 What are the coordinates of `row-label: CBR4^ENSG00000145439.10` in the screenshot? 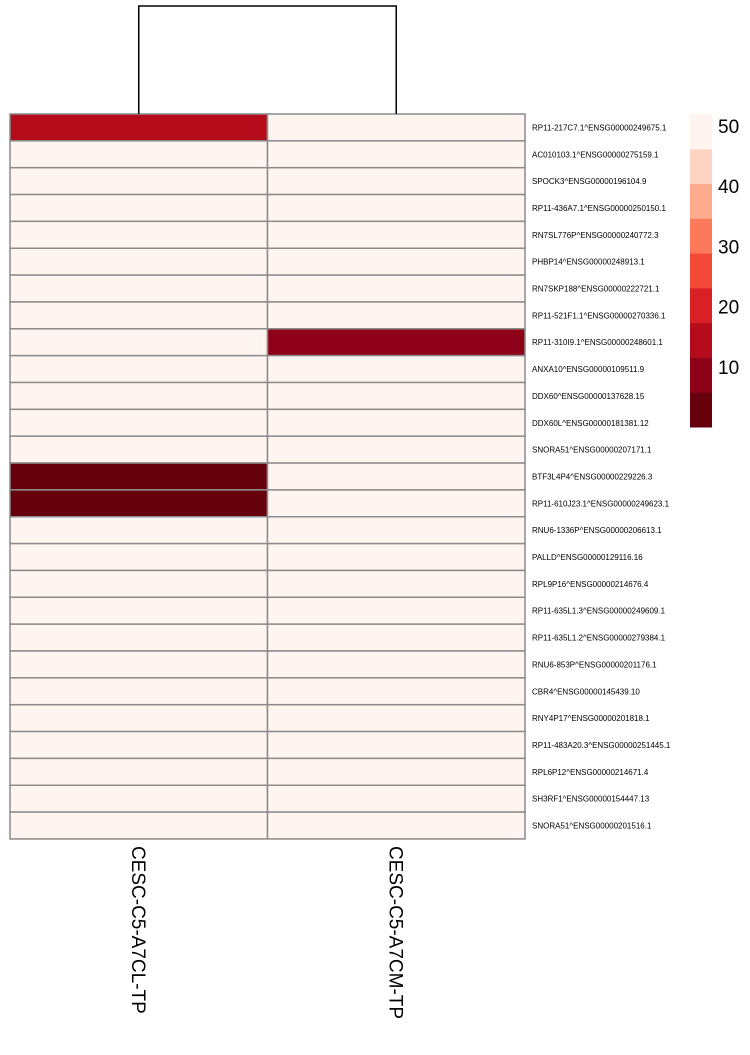 It's located at (586, 691).